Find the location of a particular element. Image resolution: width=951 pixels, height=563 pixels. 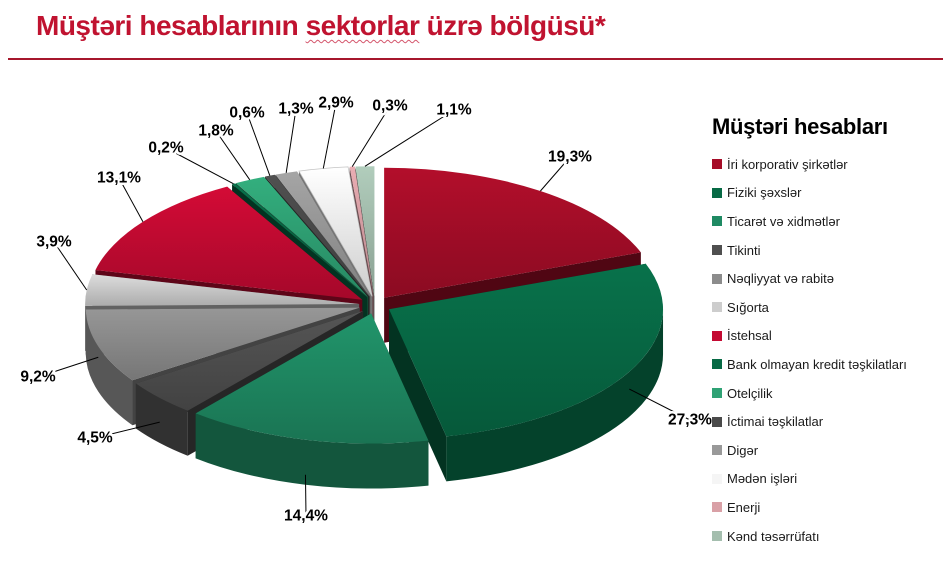

legend-item: Bank olmayan kredit təşkilatları is located at coordinates (829, 364).